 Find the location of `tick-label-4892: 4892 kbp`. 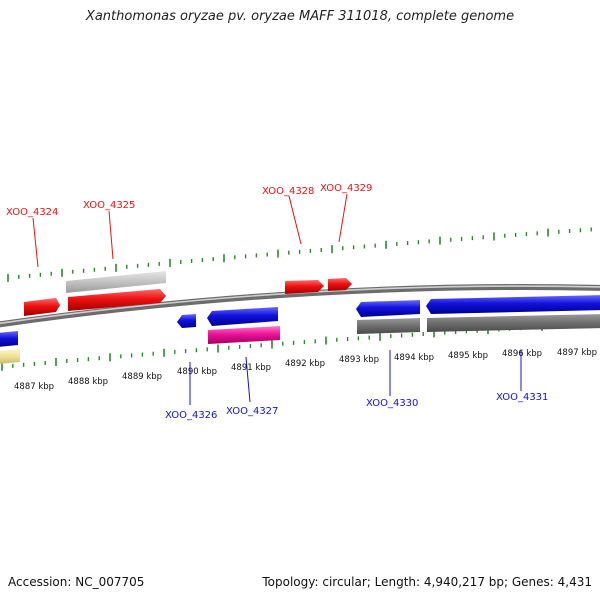

tick-label-4892: 4892 kbp is located at coordinates (305, 364).